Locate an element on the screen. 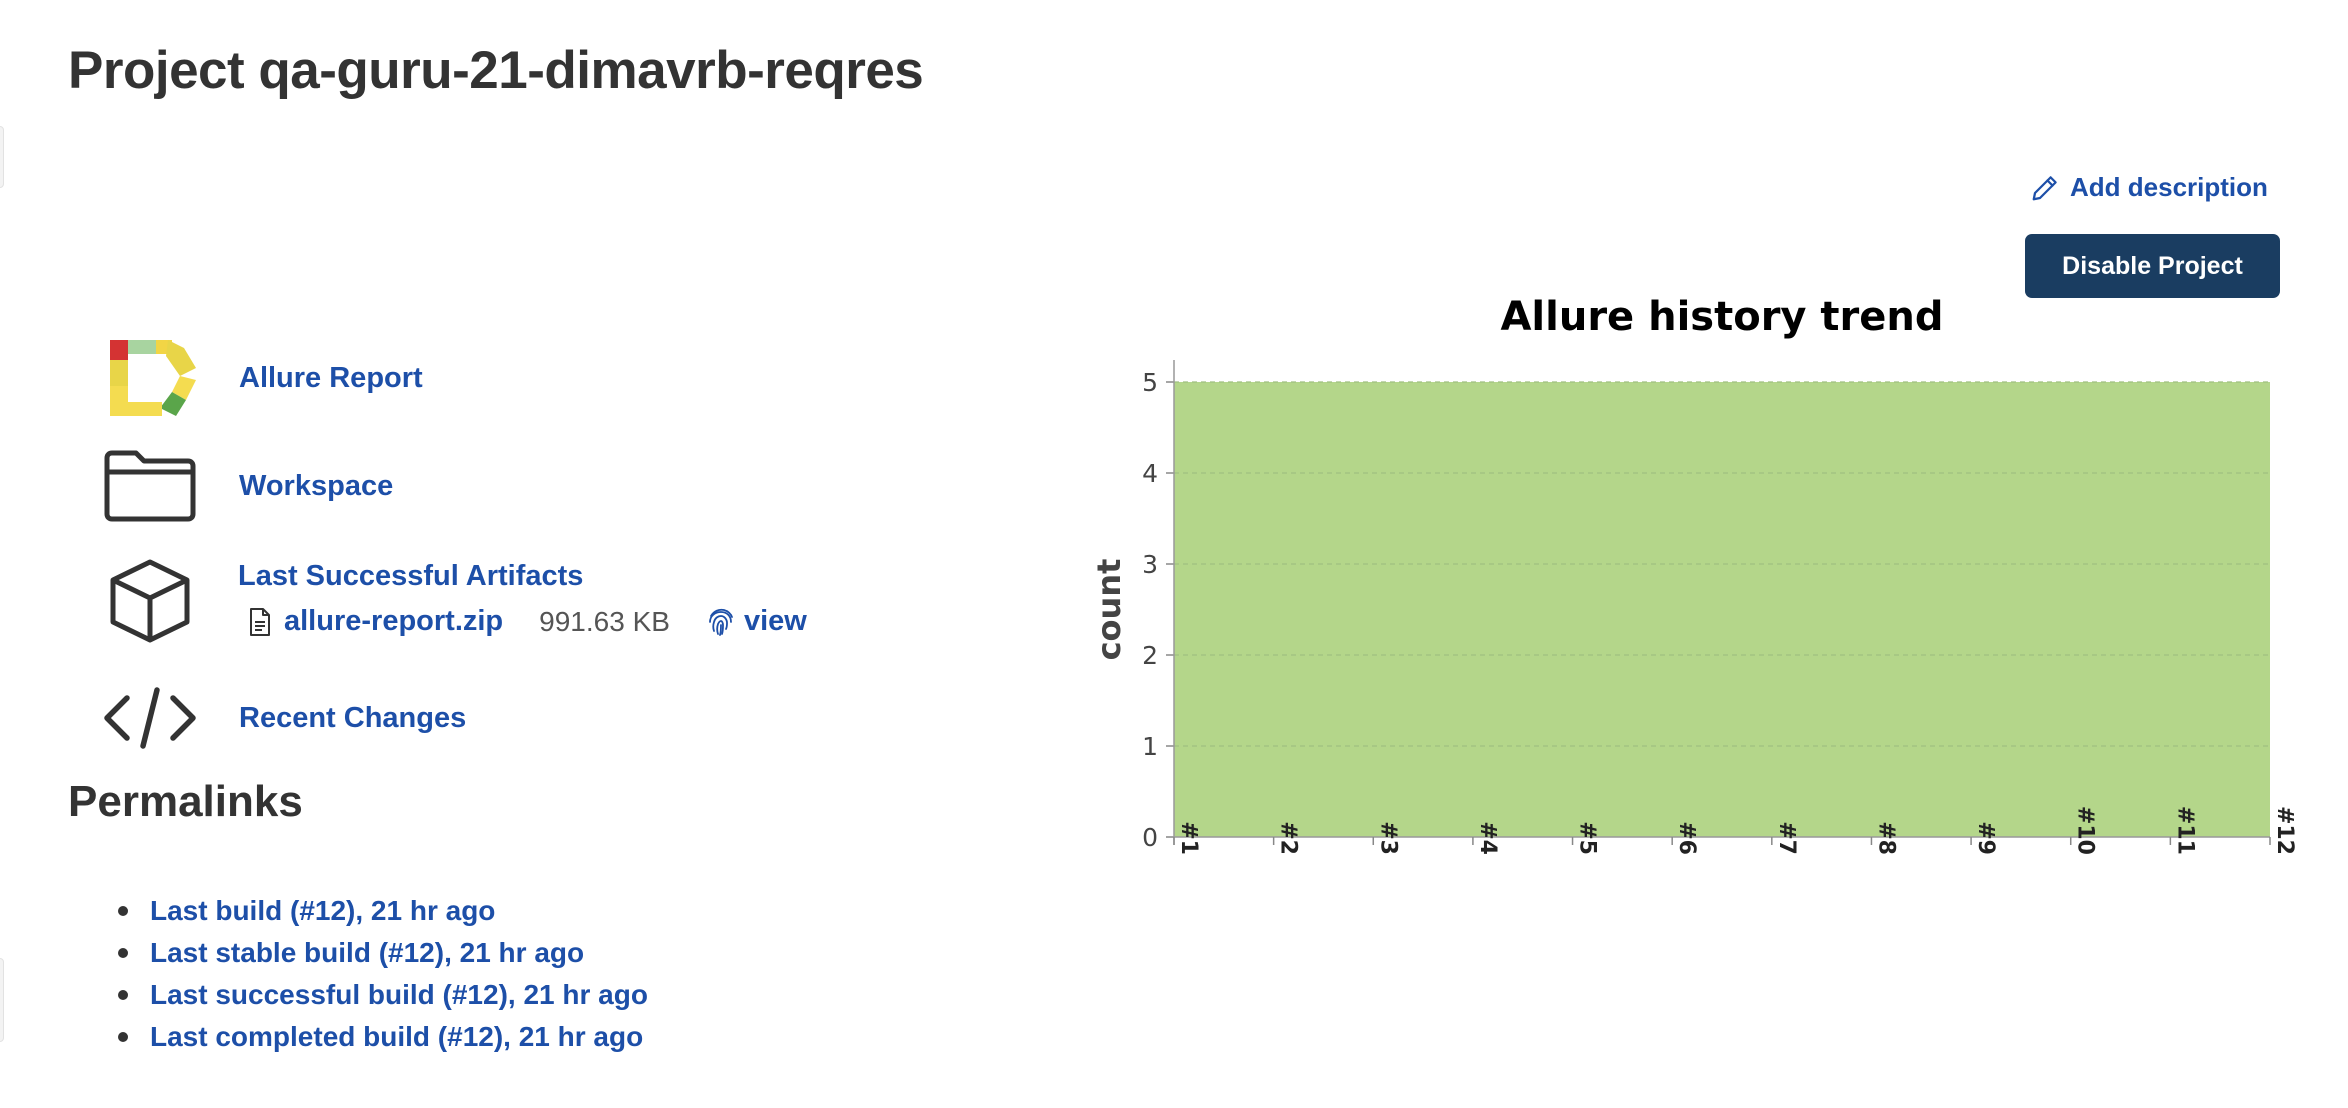  chart-y-tick-label: 5 is located at coordinates (1150, 382).